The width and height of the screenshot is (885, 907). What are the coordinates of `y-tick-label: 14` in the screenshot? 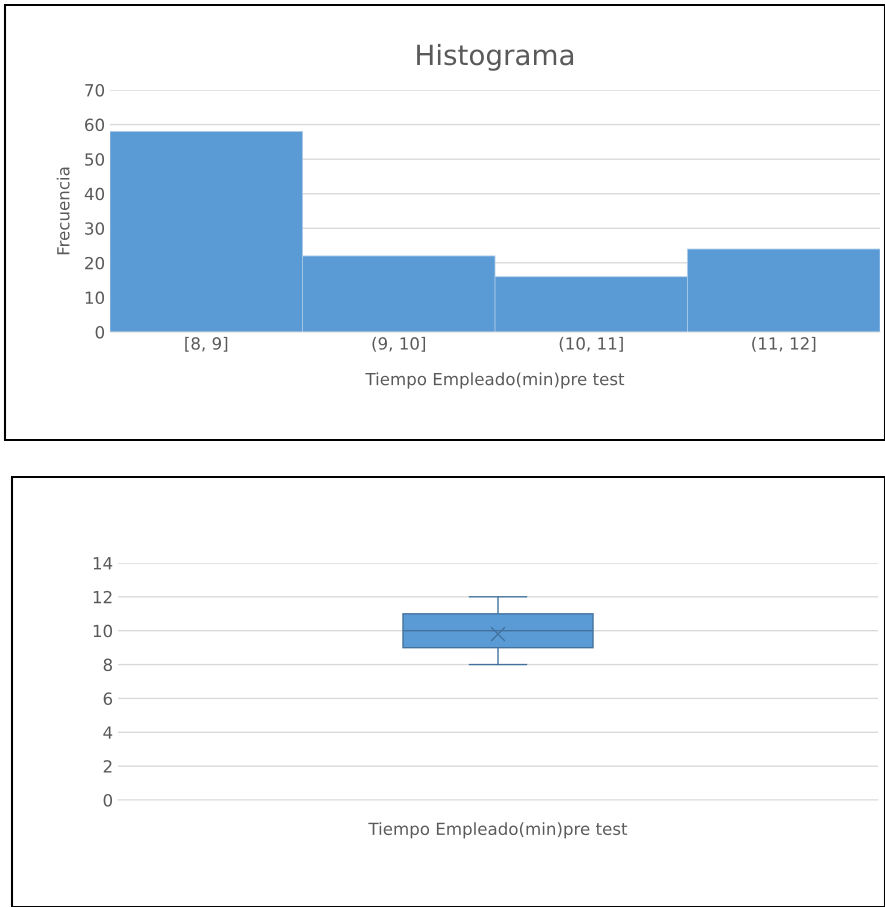 It's located at (103, 563).